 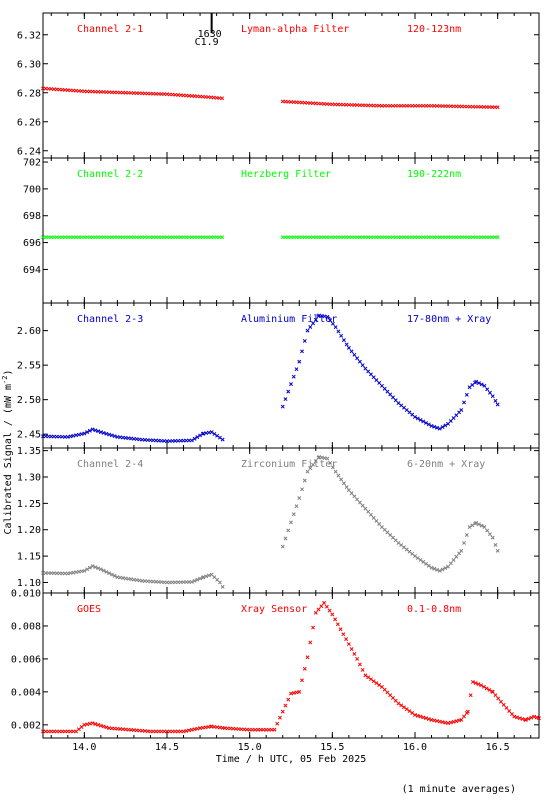 I want to click on y-tick-label: 2.45, so click(x=29, y=435).